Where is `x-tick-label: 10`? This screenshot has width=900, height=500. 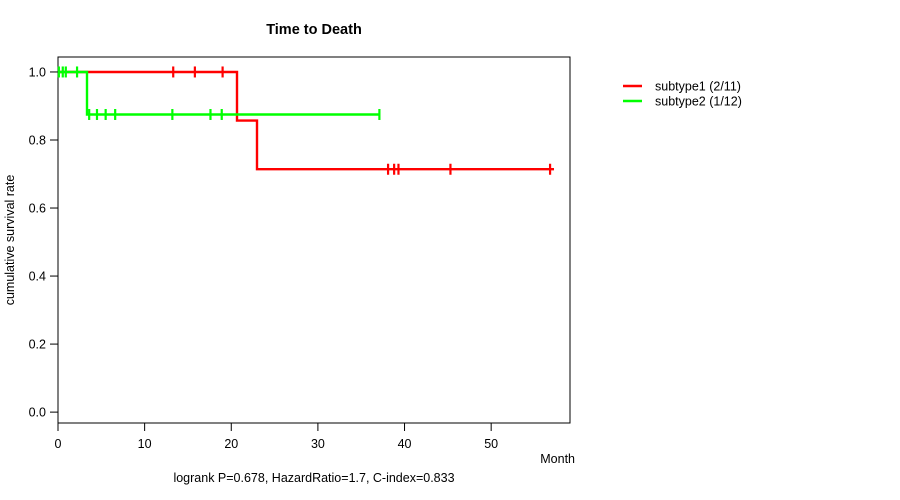 x-tick-label: 10 is located at coordinates (145, 444).